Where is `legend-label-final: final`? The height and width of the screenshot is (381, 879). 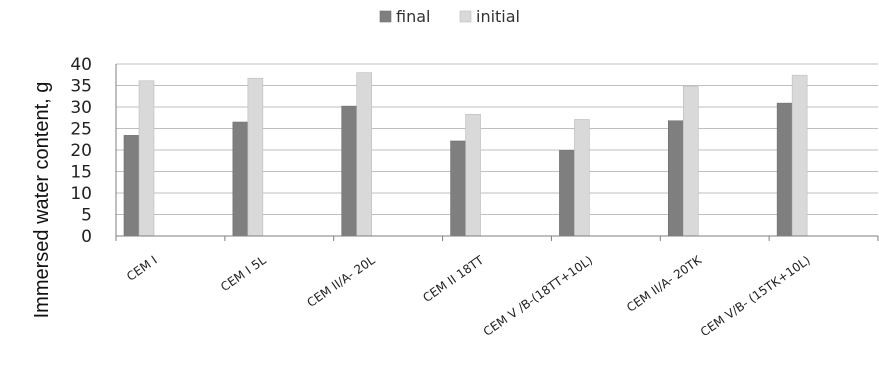
legend-label-final: final is located at coordinates (413, 16).